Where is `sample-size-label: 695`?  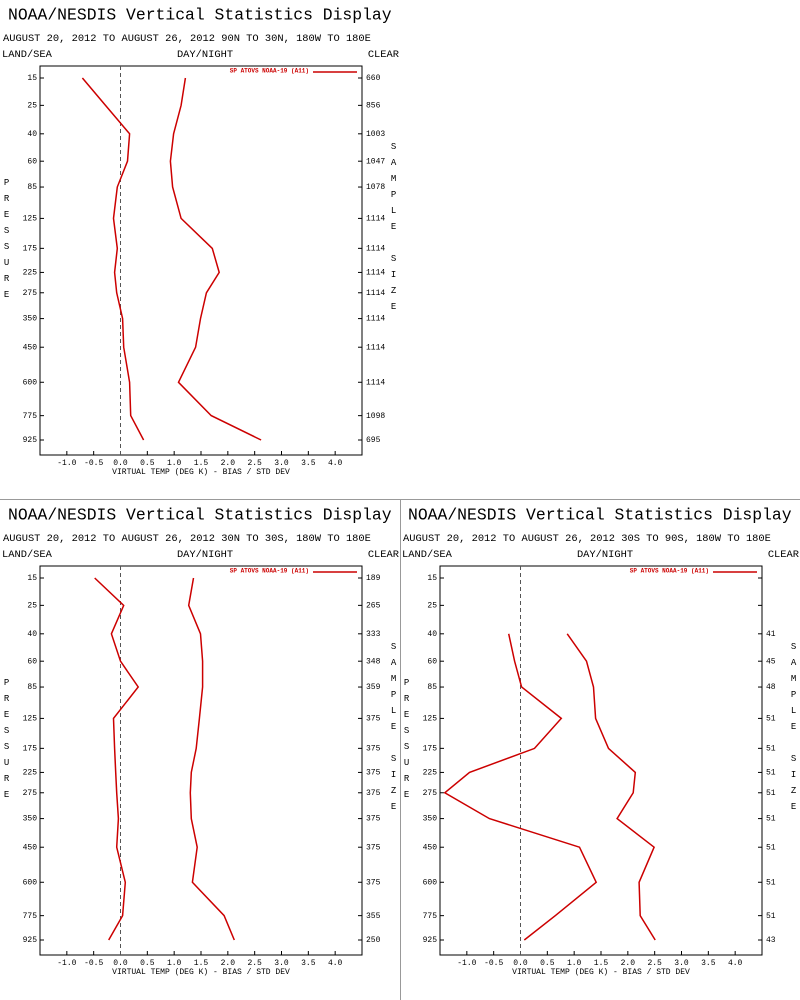 sample-size-label: 695 is located at coordinates (373, 440).